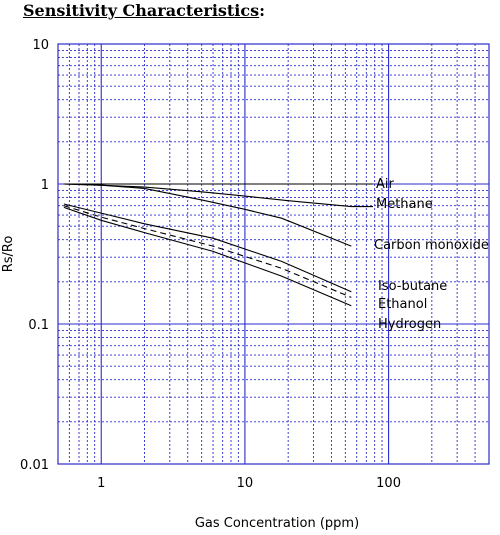 The image size is (500, 535). What do you see at coordinates (38, 325) in the screenshot?
I see `y-tick-label: 0.1` at bounding box center [38, 325].